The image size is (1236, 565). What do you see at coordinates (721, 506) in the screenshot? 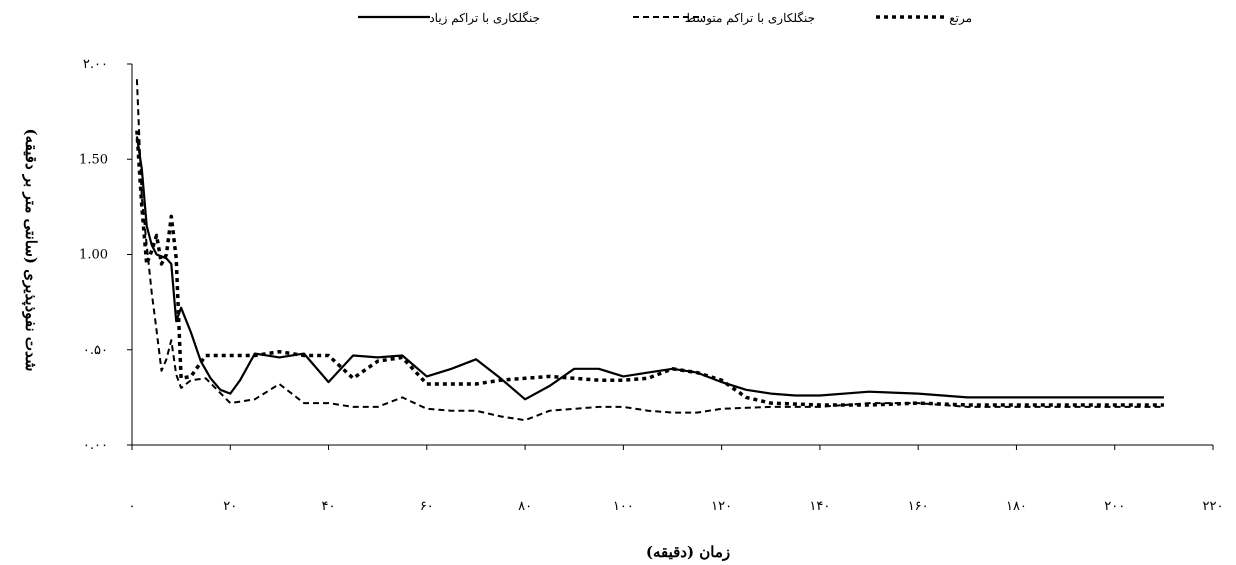
I see `x-tick-label: ۱۲۰` at bounding box center [721, 506].